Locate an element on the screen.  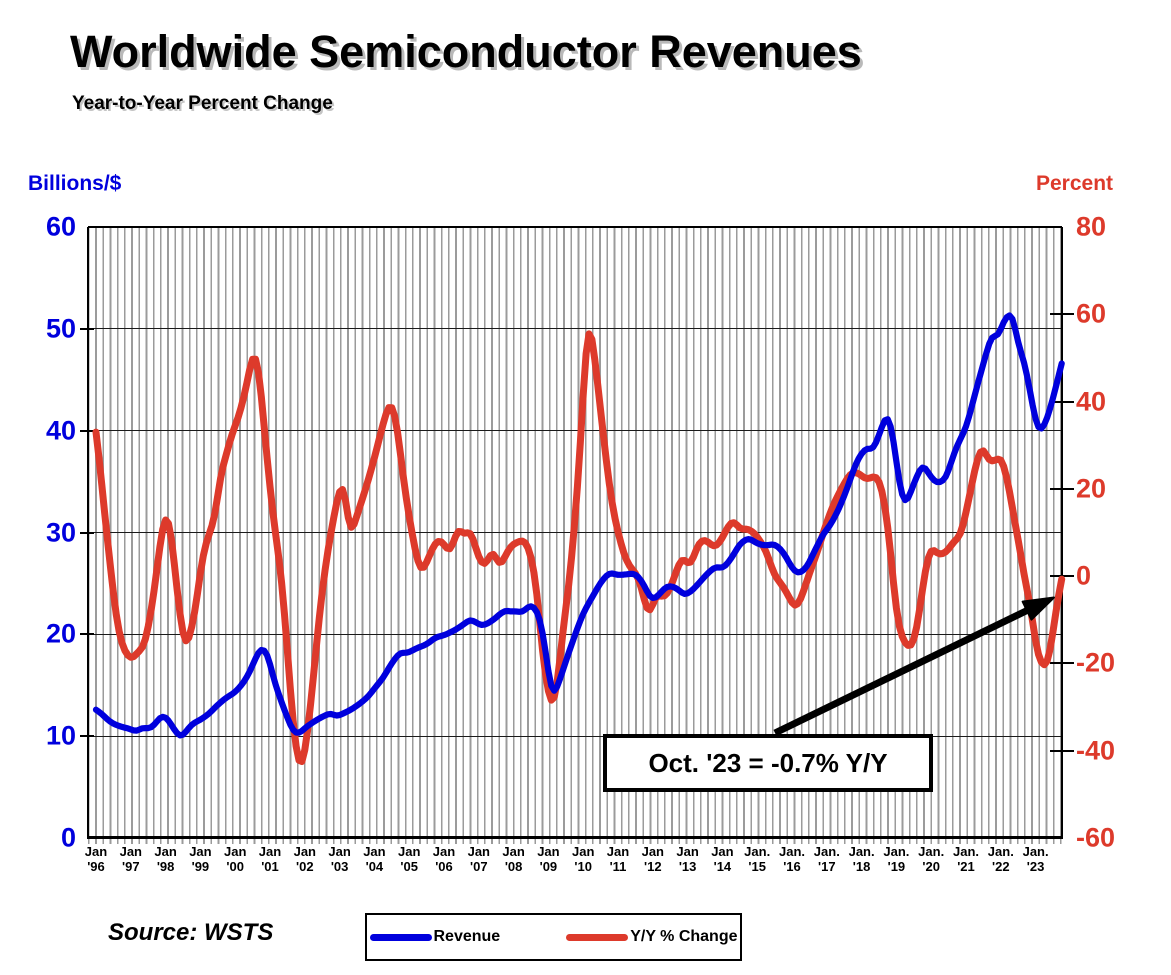
x-tick-label: Jan '98 is located at coordinates (165, 859).